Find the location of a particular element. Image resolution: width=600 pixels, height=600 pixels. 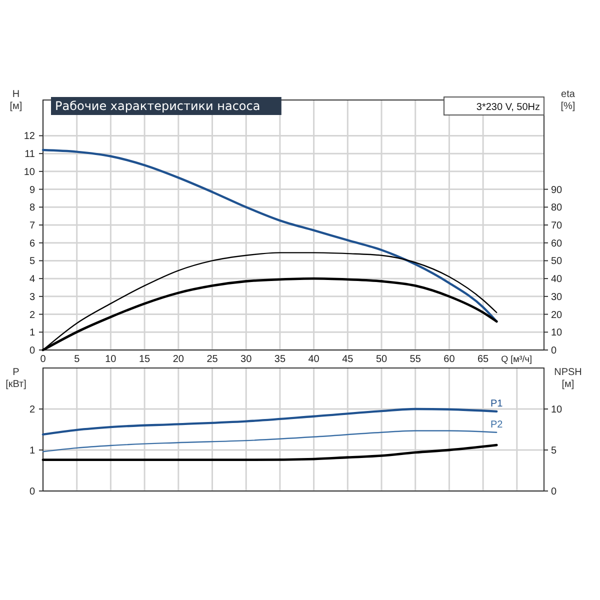

y-axis-title: H [м] is located at coordinates (16, 100).